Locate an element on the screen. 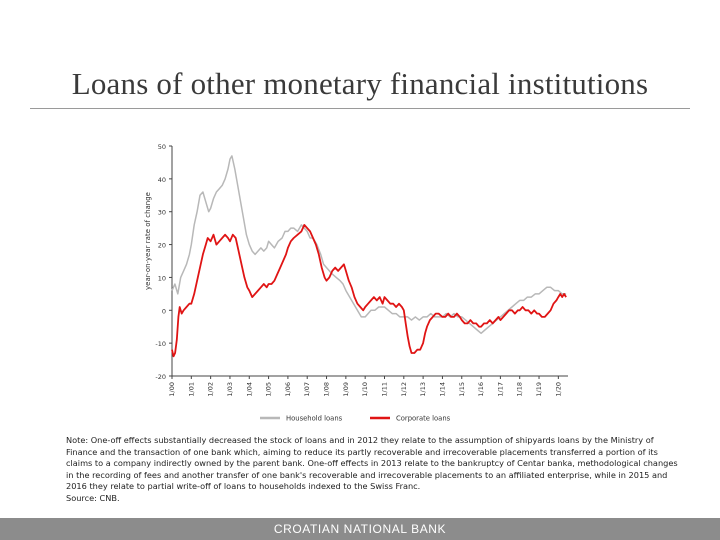  y-tick-label: 10 is located at coordinates (162, 278).